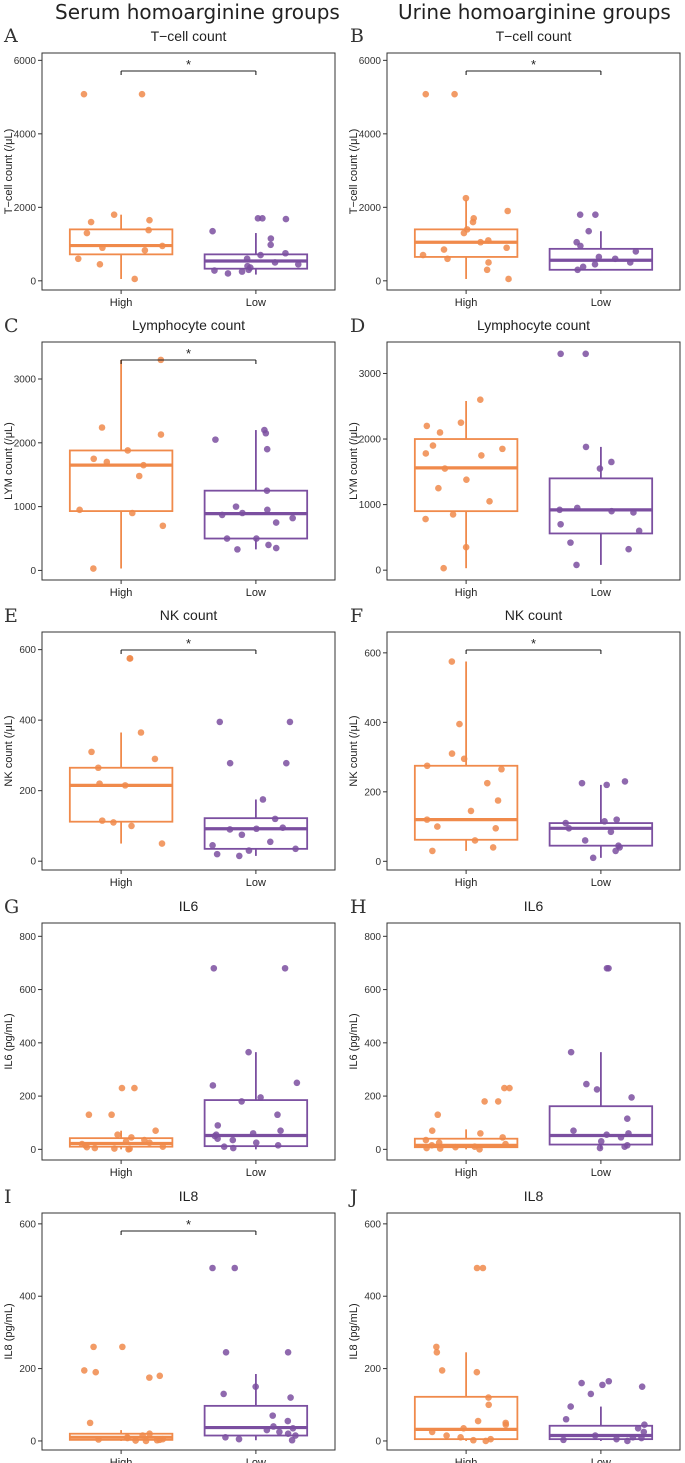  I want to click on panel-h-ytick-label-2: 400, so click(372, 1043).